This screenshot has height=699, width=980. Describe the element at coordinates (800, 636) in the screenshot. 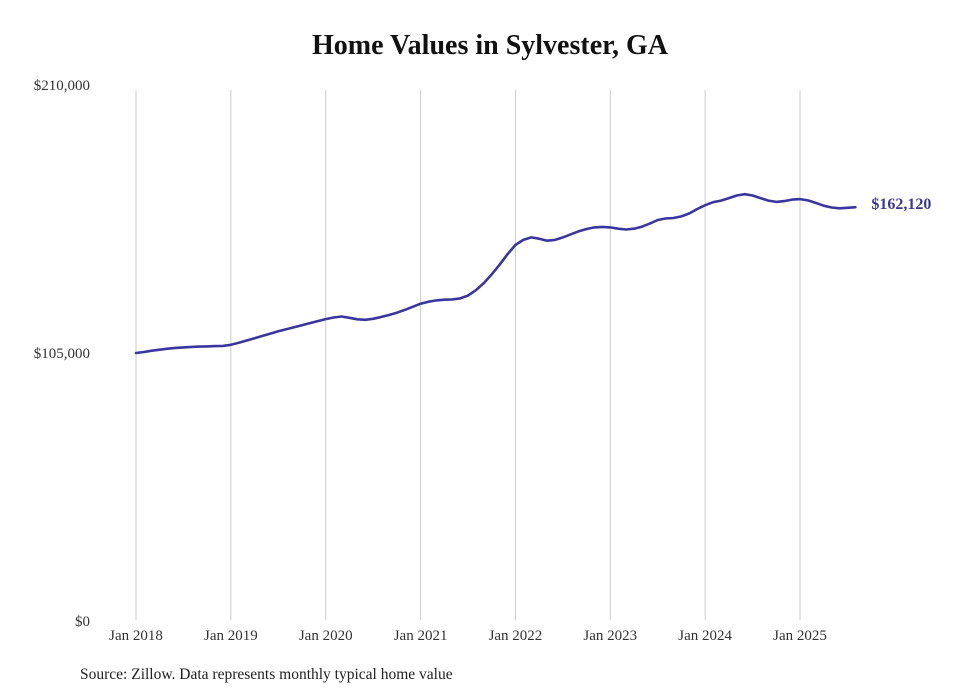

I see `x-tick-label: Jan 2025` at that location.